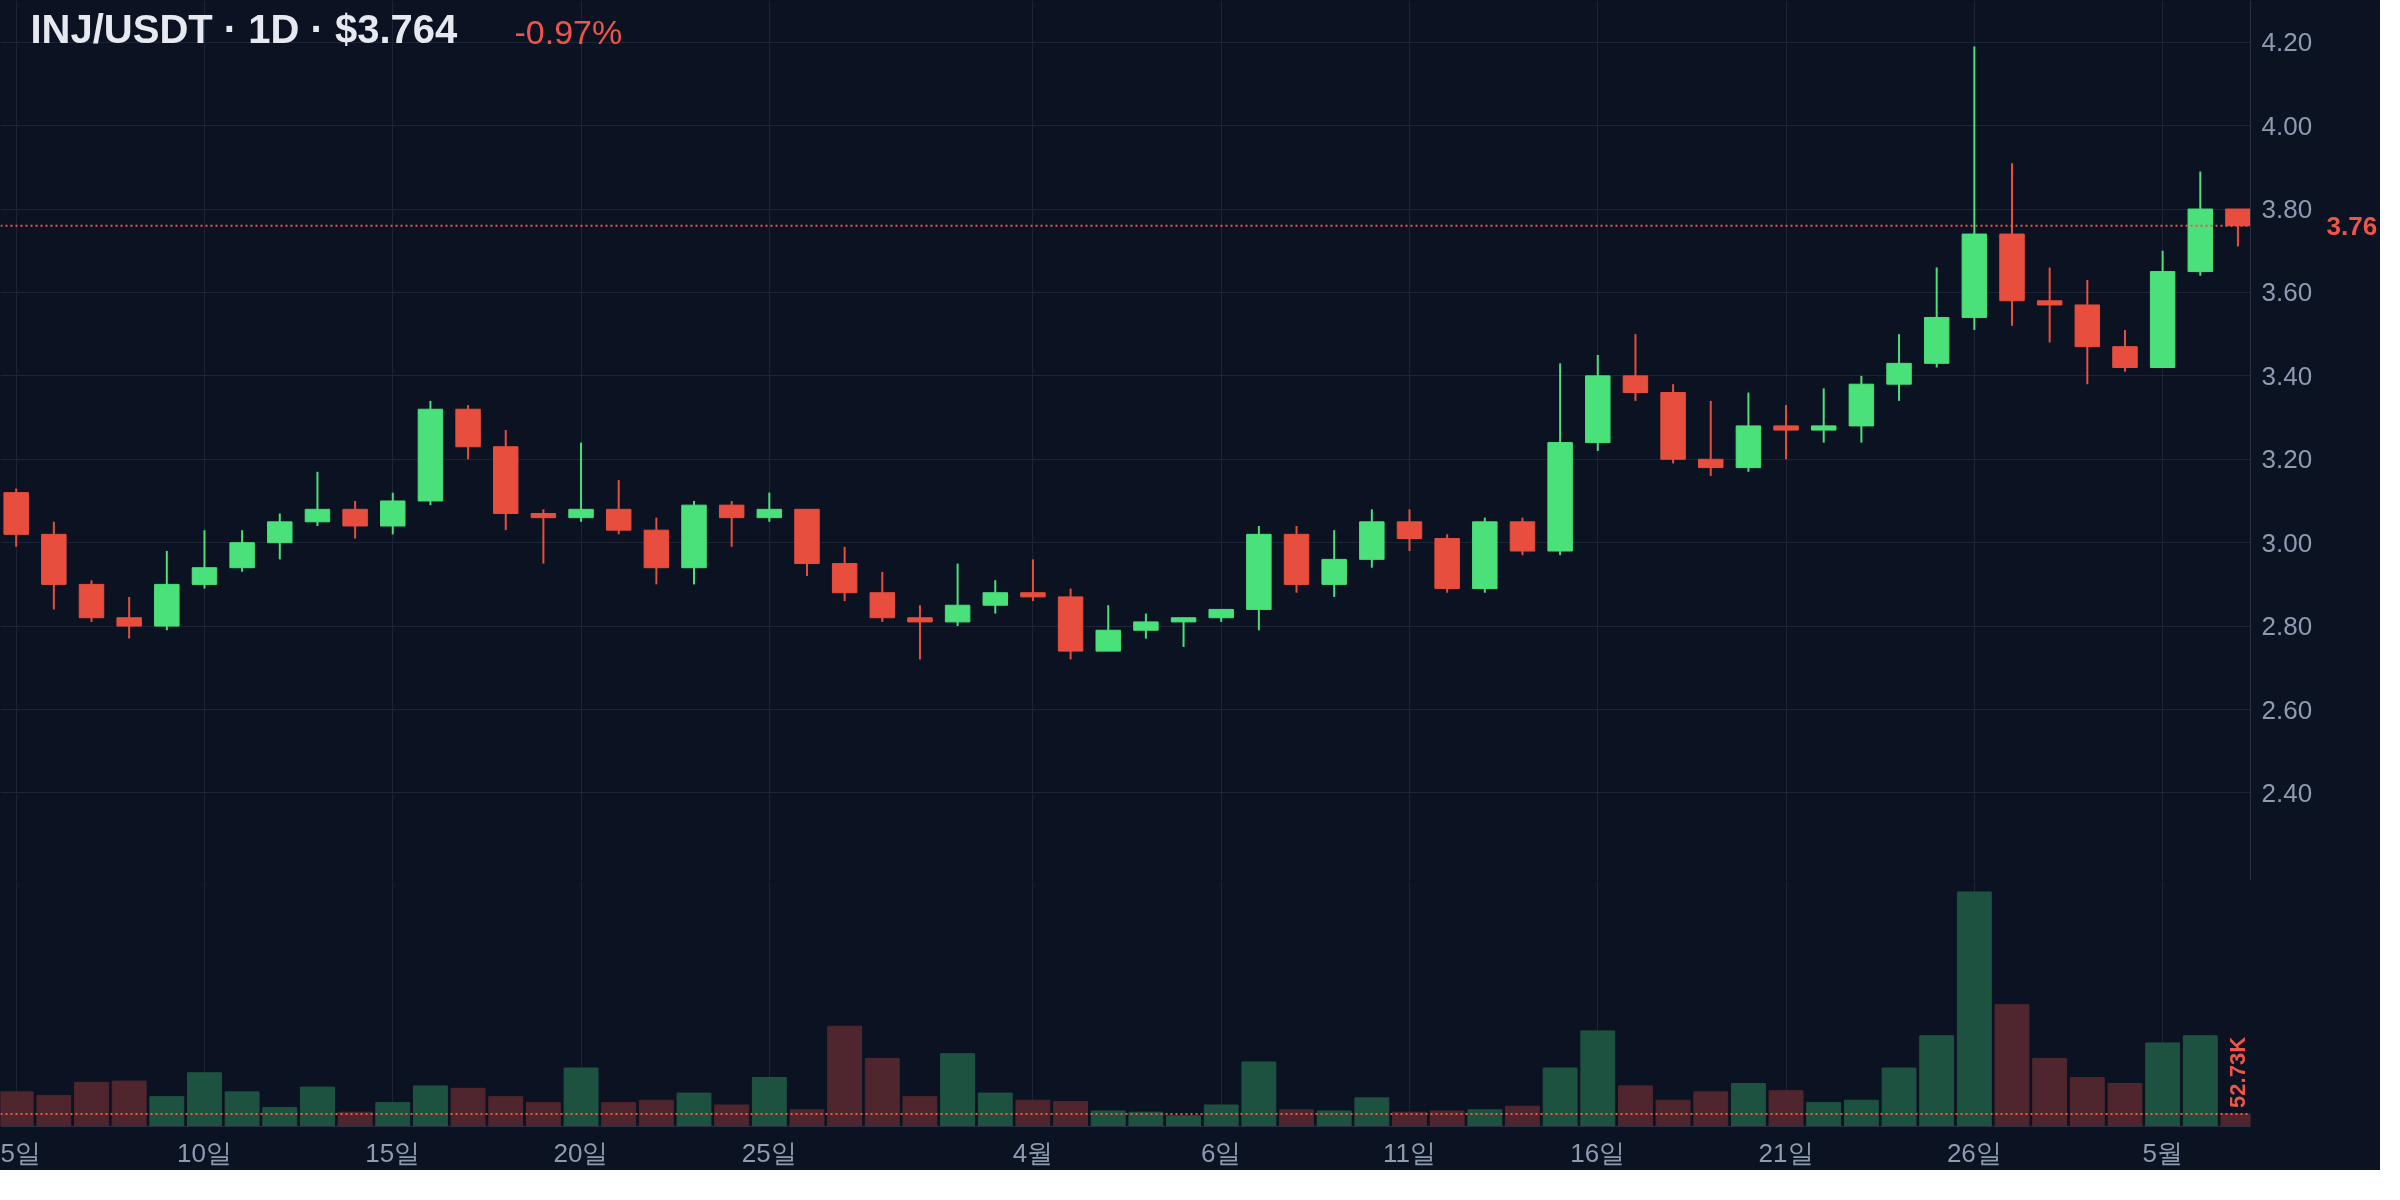 Image resolution: width=2400 pixels, height=1200 pixels. What do you see at coordinates (2287, 209) in the screenshot?
I see `y-tick-label: 3.80` at bounding box center [2287, 209].